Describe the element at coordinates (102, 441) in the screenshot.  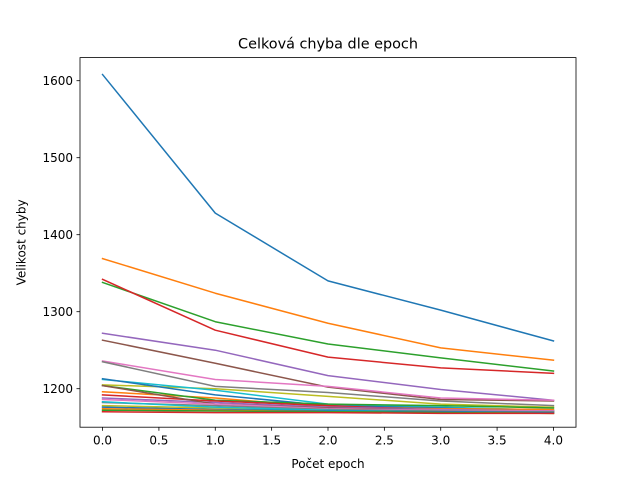
I see `x-tick-label: 0.0` at that location.